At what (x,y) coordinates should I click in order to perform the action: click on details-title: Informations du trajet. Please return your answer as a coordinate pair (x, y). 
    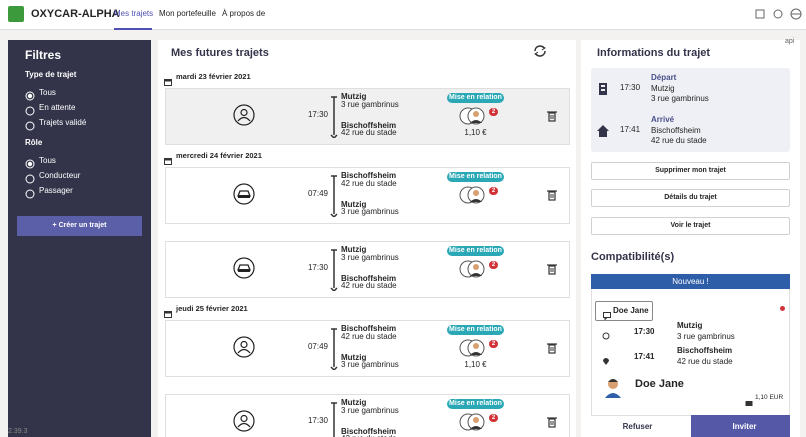
    Looking at the image, I should click on (654, 53).